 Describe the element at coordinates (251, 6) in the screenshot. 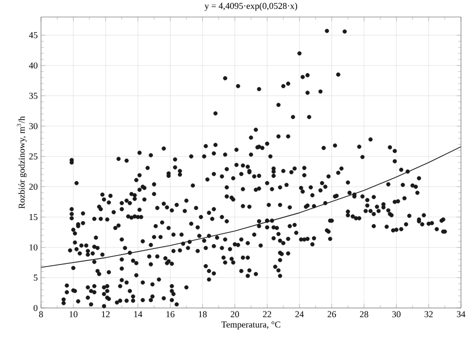

I see `chart-title: y = 4,4095·exp(0,0528·x)` at that location.